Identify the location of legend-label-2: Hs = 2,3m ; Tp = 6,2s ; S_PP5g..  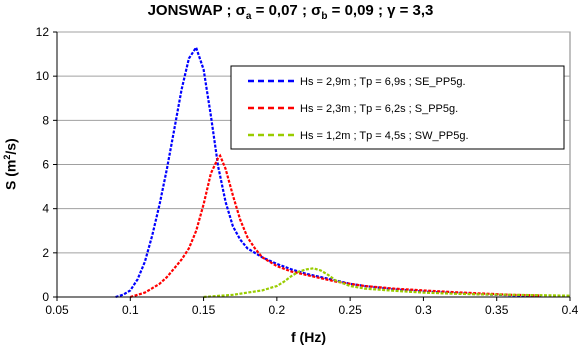
(379, 109).